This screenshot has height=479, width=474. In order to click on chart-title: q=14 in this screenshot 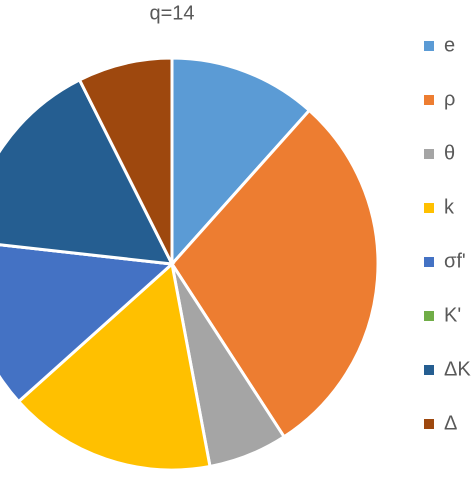, I will do `click(171, 13)`.